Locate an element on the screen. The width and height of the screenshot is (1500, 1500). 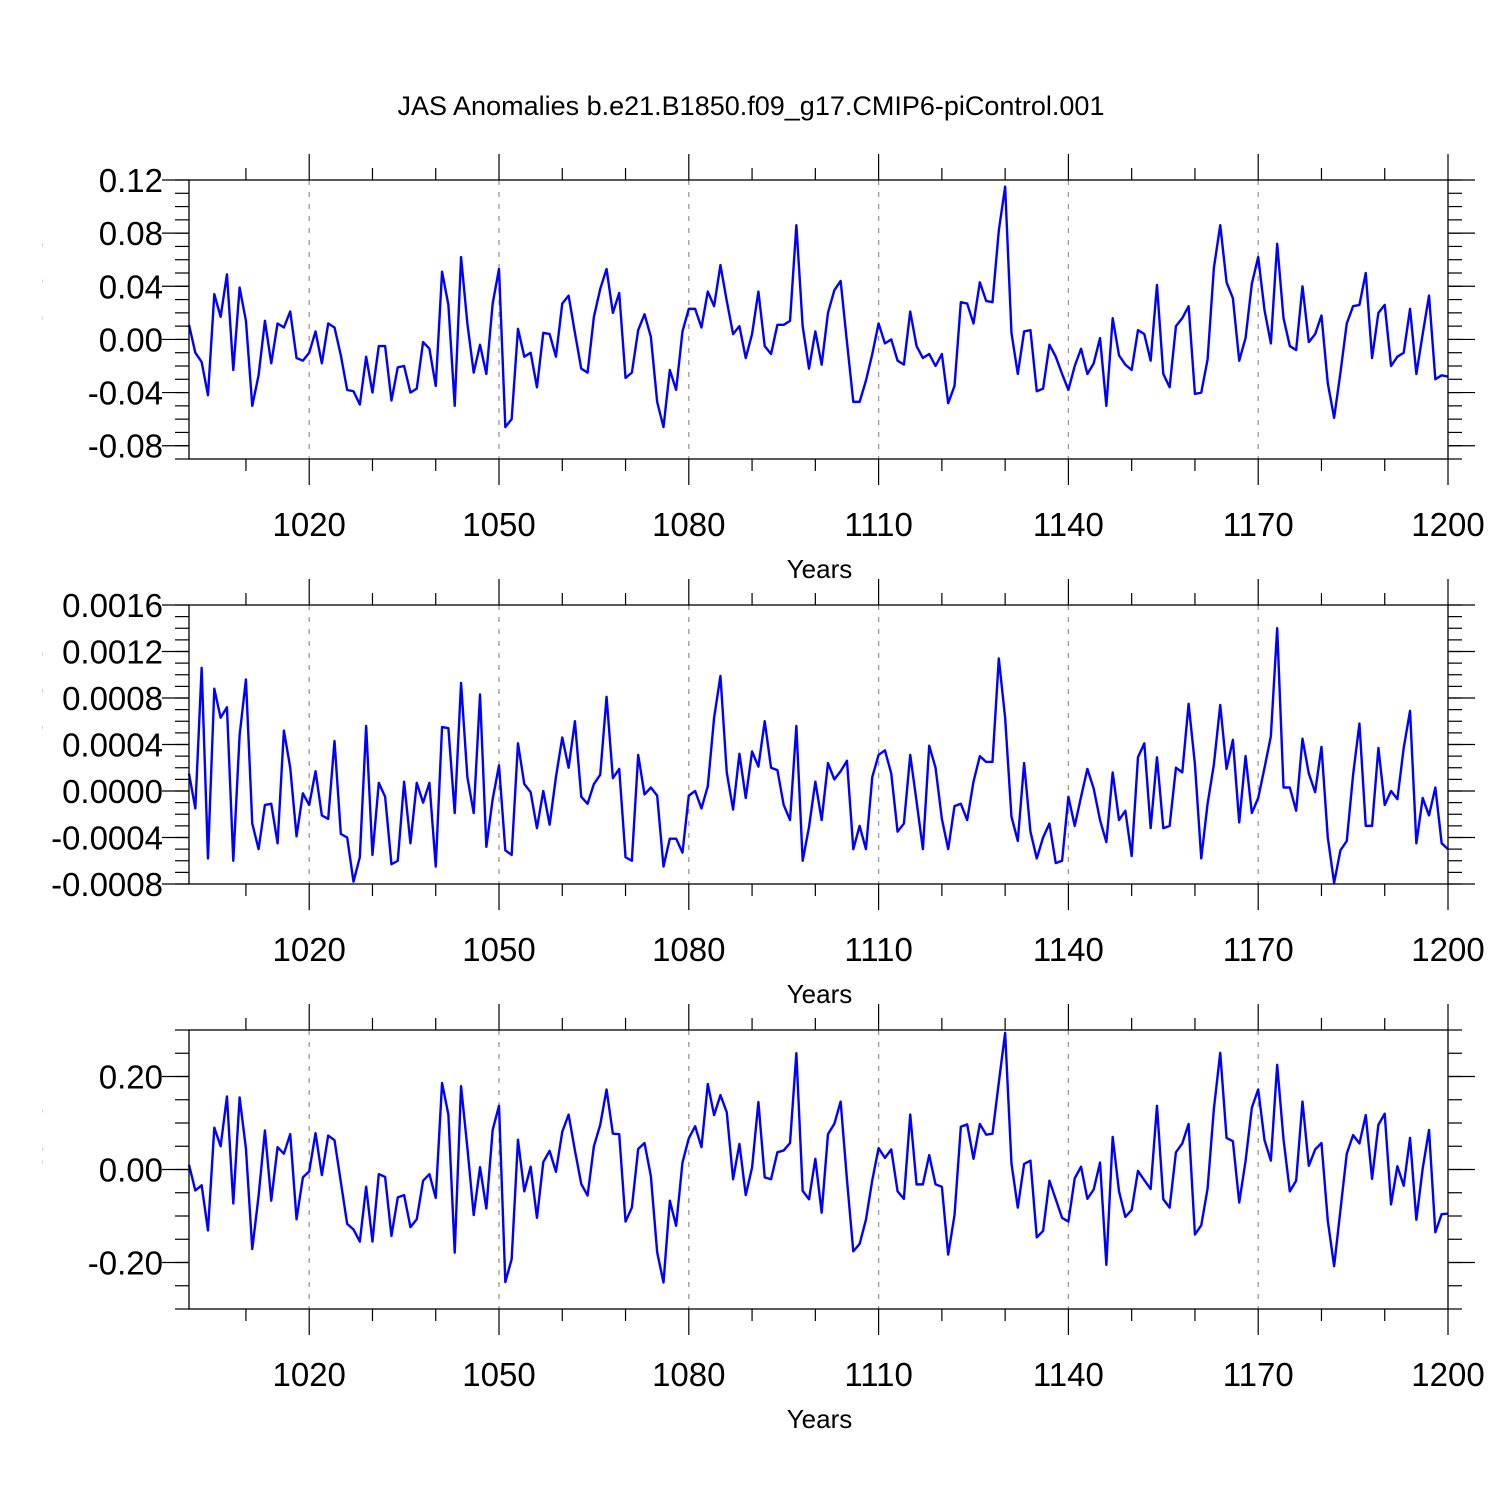
y-axis-title: GIN Ice Area 1012 m2 is located at coordinates (32, 1169).